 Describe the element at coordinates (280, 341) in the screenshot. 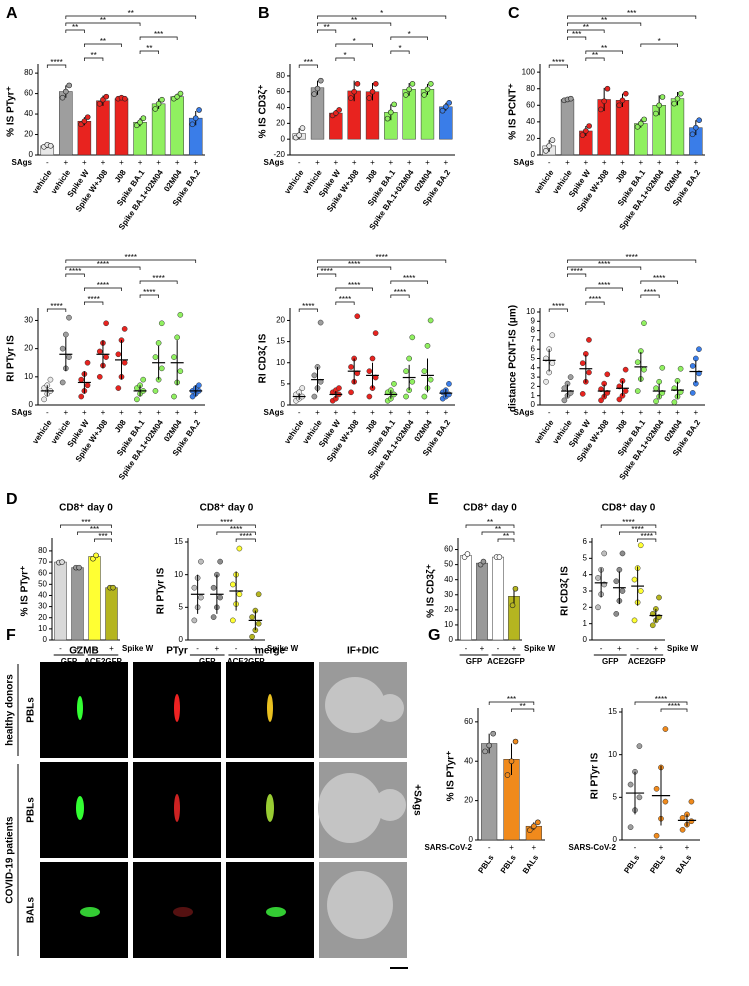

I see `y-tick-label: 15` at that location.